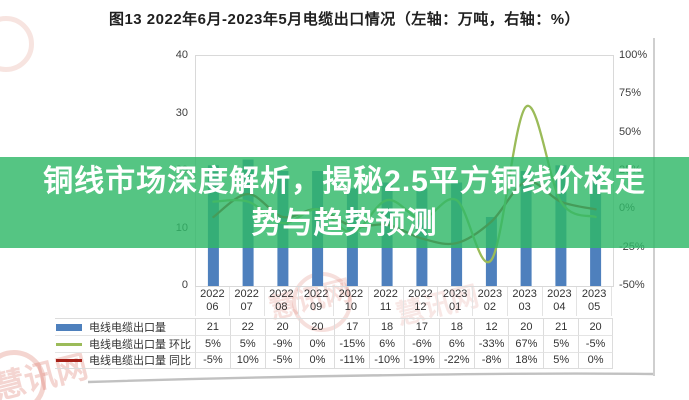 The image size is (689, 400). Describe the element at coordinates (632, 285) in the screenshot. I see `right-axis-tick: -50%` at that location.